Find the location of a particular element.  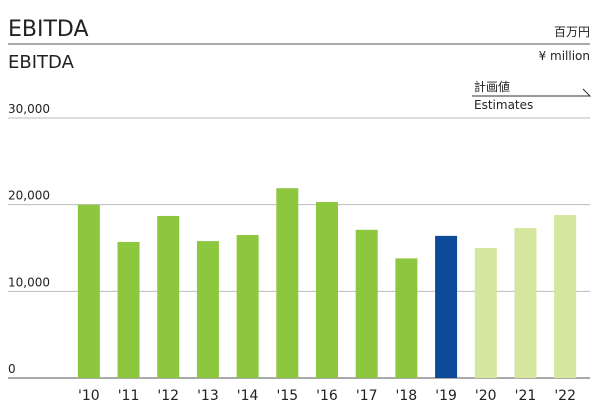

chart-title: EBITDA is located at coordinates (48, 29).